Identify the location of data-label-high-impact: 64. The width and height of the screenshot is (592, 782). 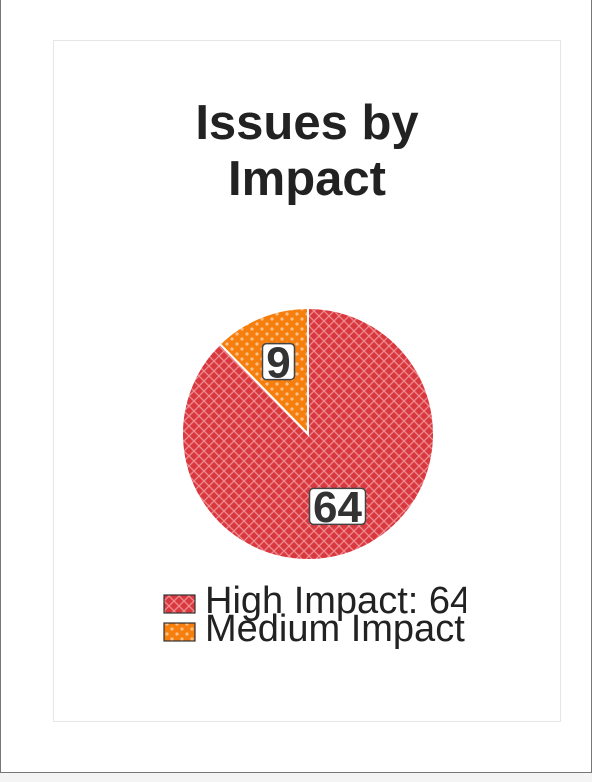
(338, 507).